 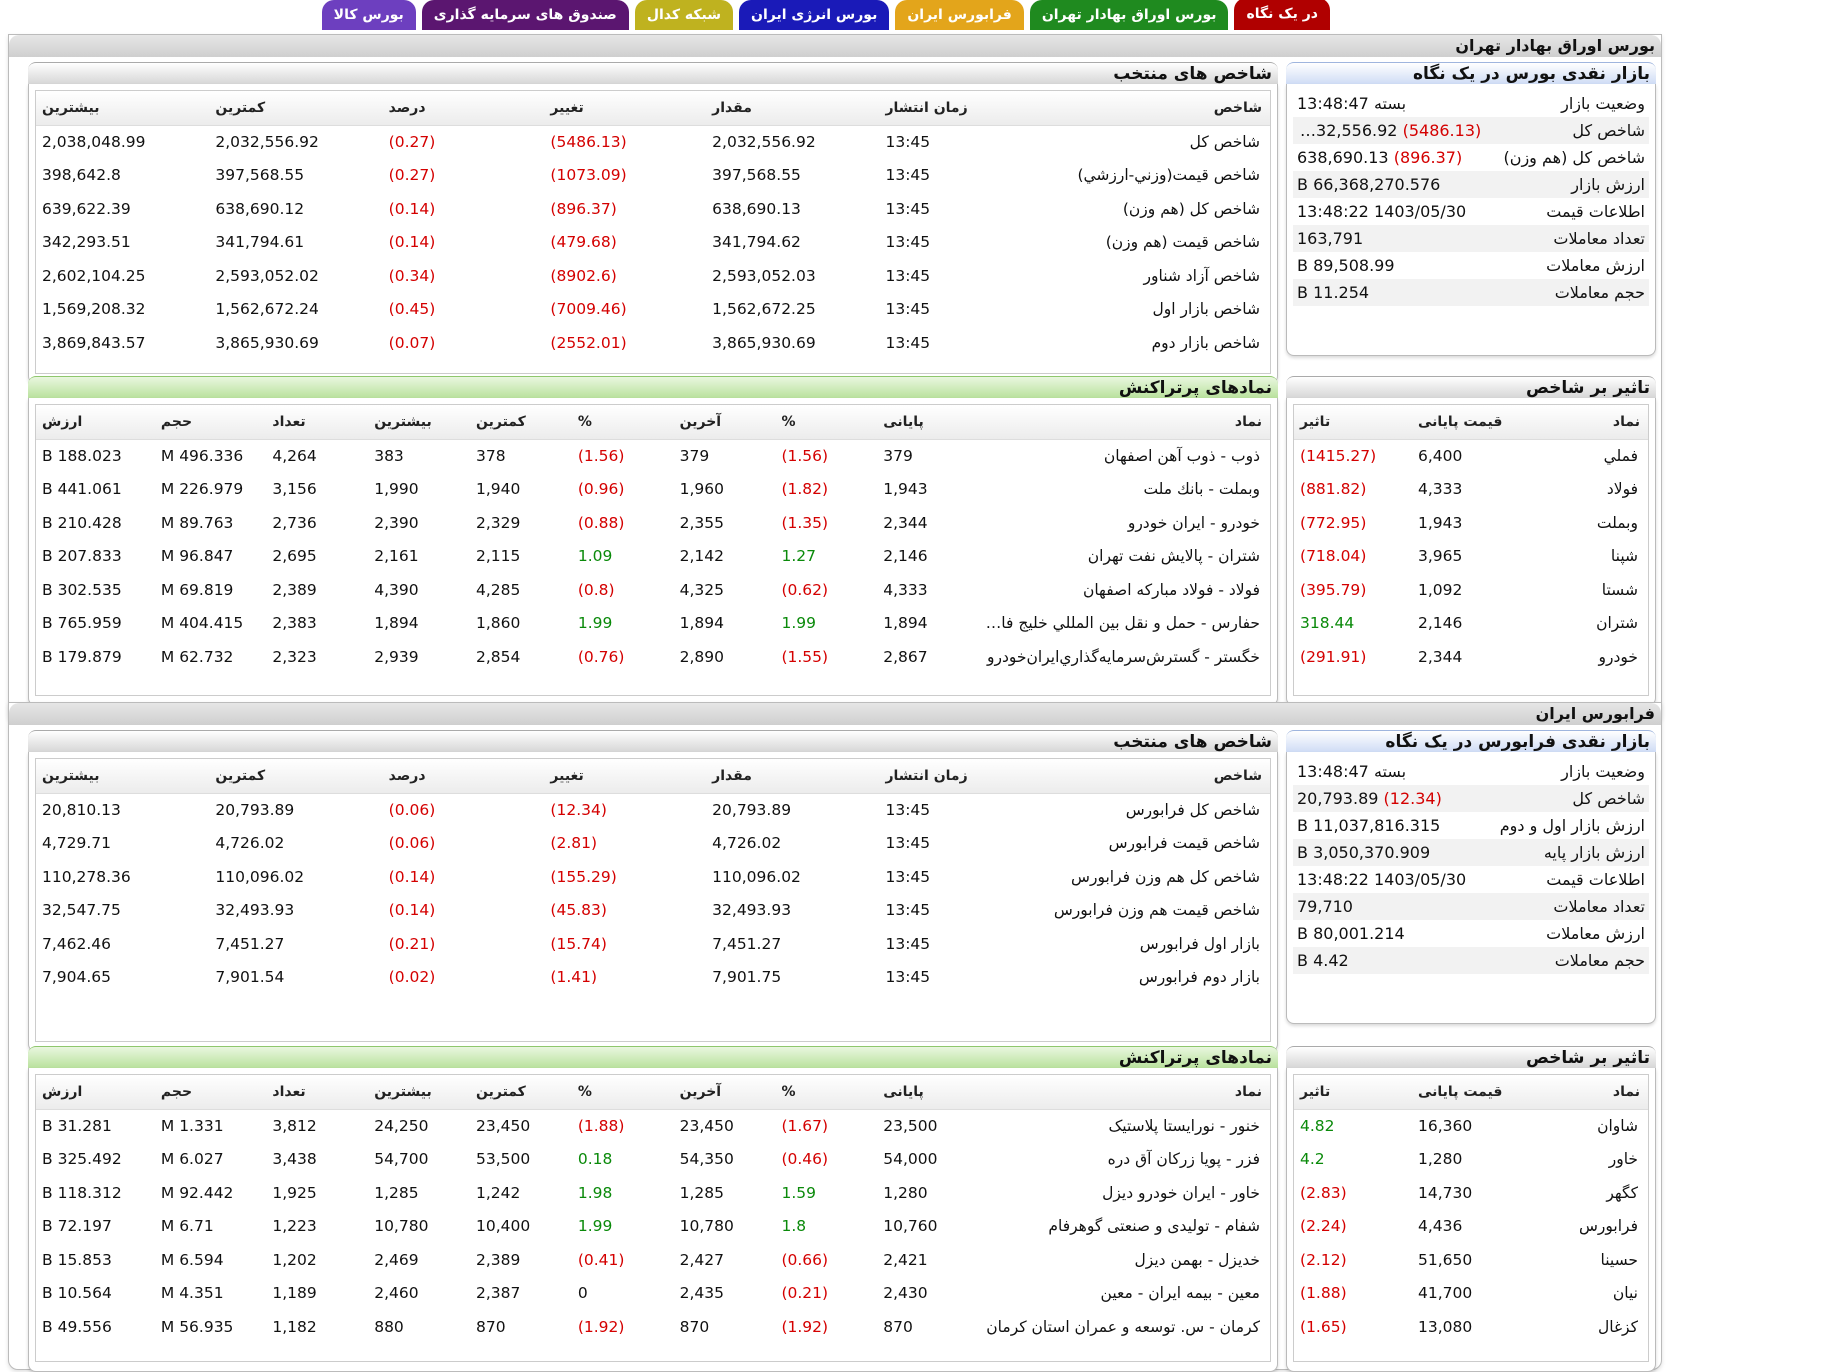 What do you see at coordinates (1471, 1193) in the screenshot?
I see `table-row: كگهر 14,730 (2.83)` at bounding box center [1471, 1193].